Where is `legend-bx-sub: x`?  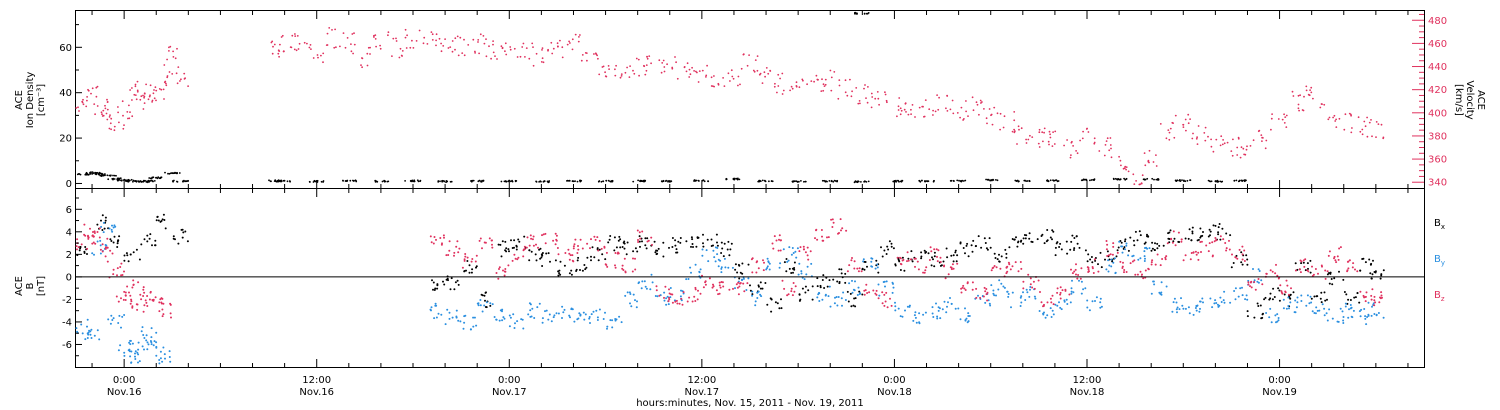 legend-bx-sub: x is located at coordinates (1443, 227).